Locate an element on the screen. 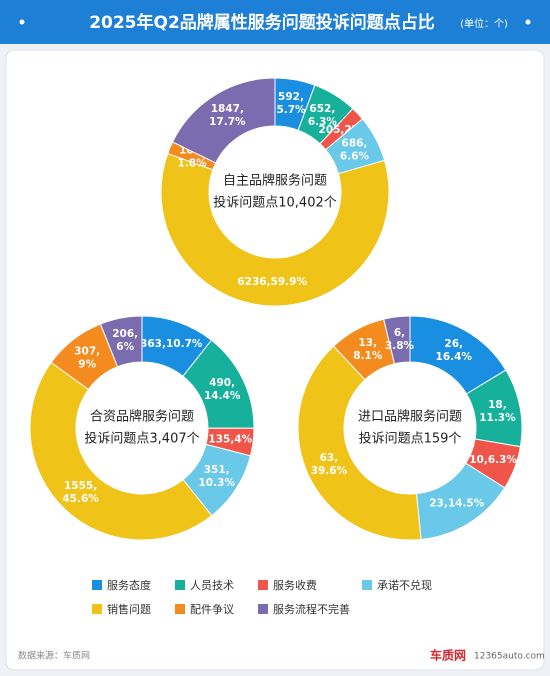 The image size is (550, 676). logo-name: 车质网 is located at coordinates (448, 655).